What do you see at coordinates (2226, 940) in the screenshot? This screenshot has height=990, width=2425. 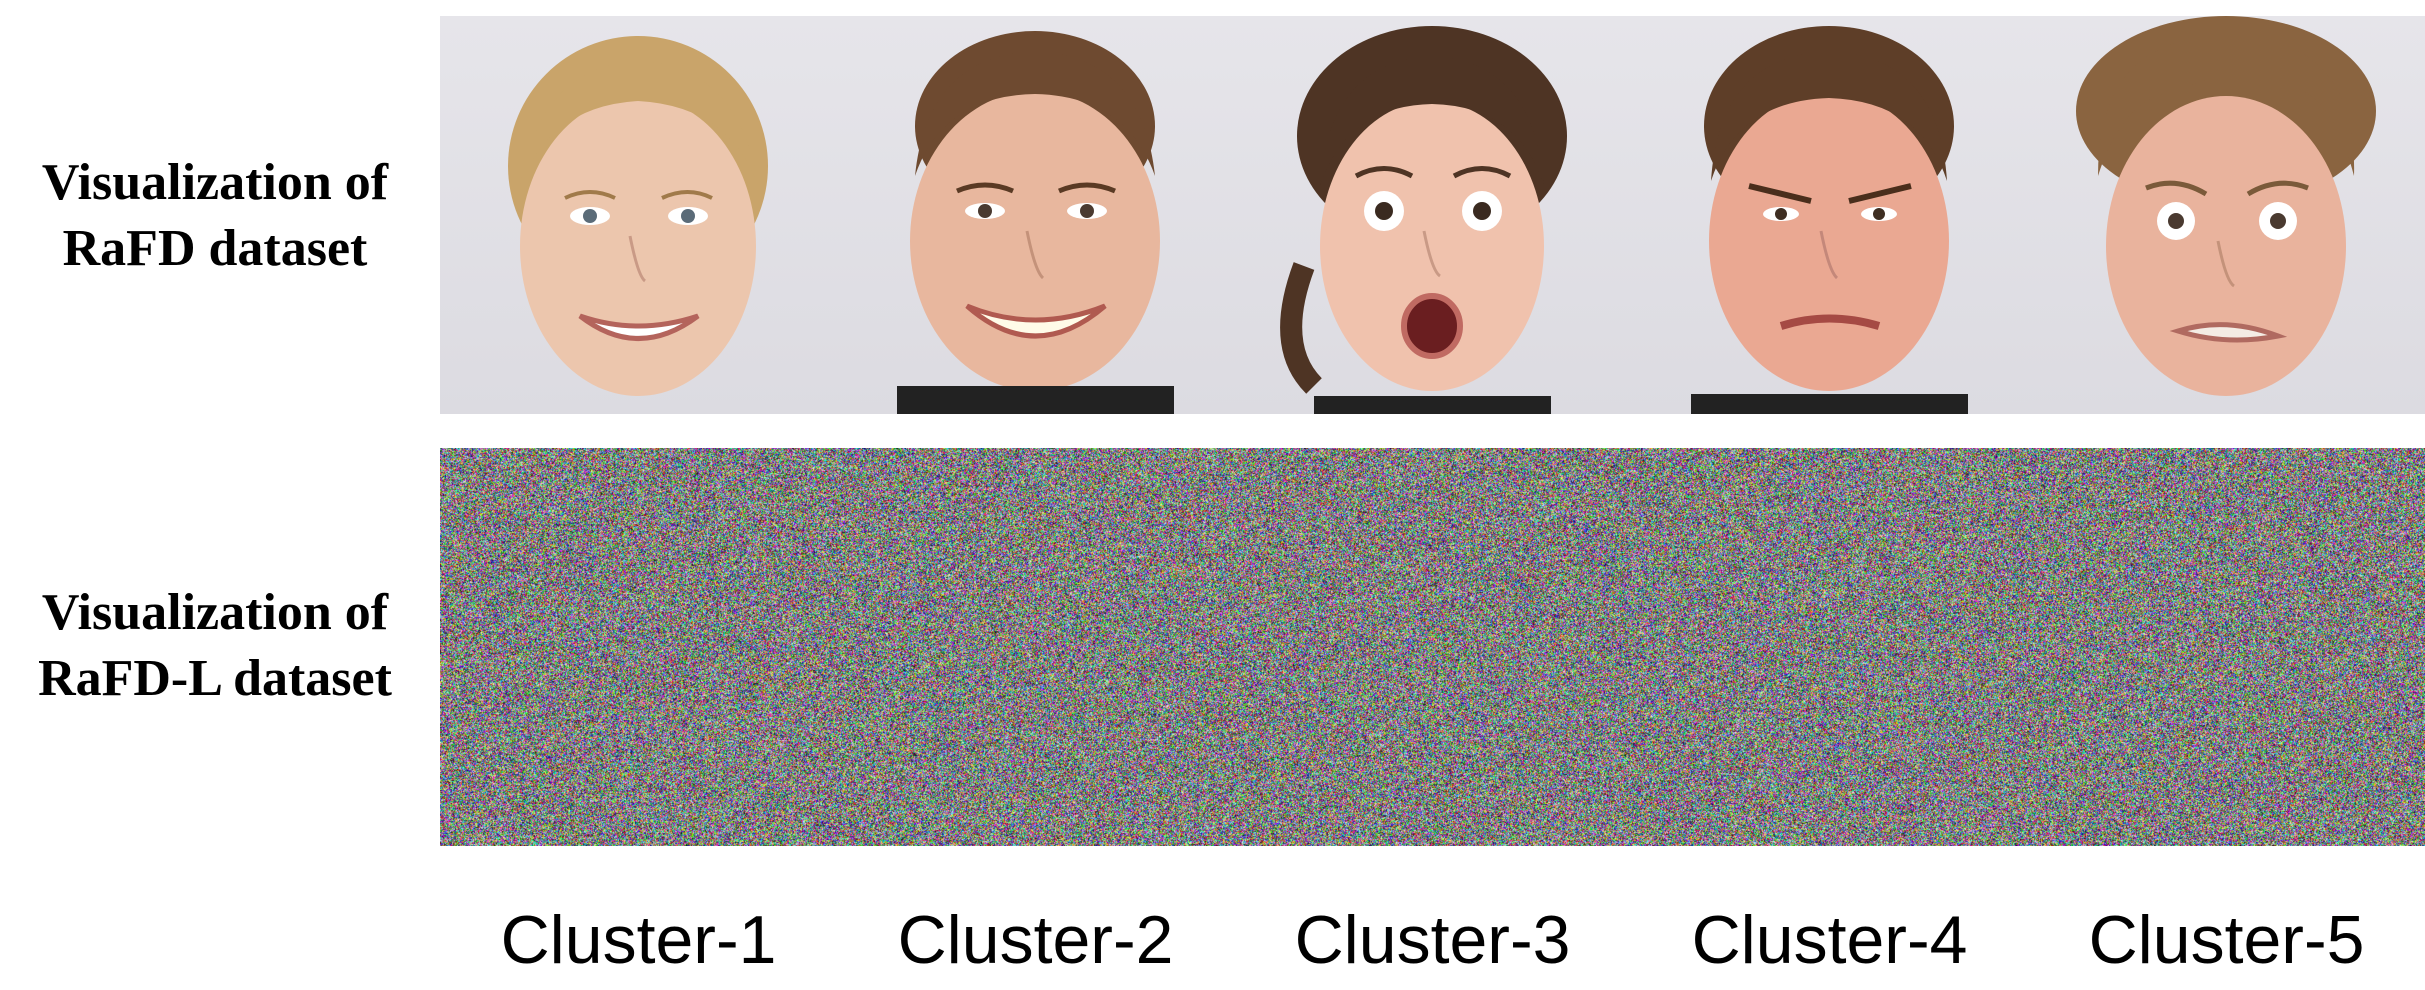 I see `cluster-label-5: Cluster-5` at bounding box center [2226, 940].